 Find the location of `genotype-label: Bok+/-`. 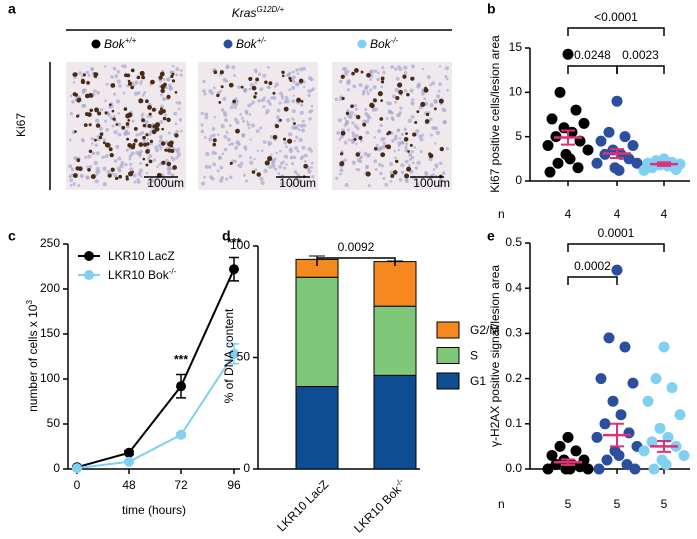

genotype-label: Bok+/- is located at coordinates (251, 44).